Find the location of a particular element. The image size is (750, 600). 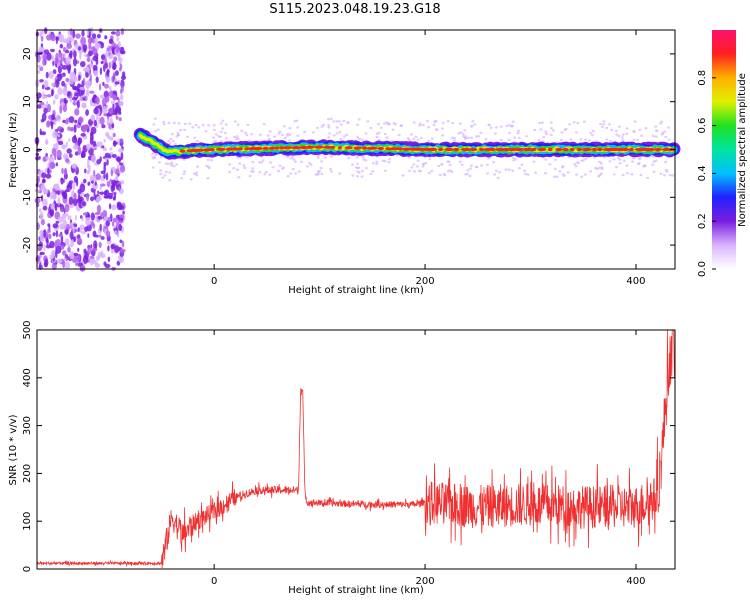

snr-y-tick-label: 0 is located at coordinates (27, 569).